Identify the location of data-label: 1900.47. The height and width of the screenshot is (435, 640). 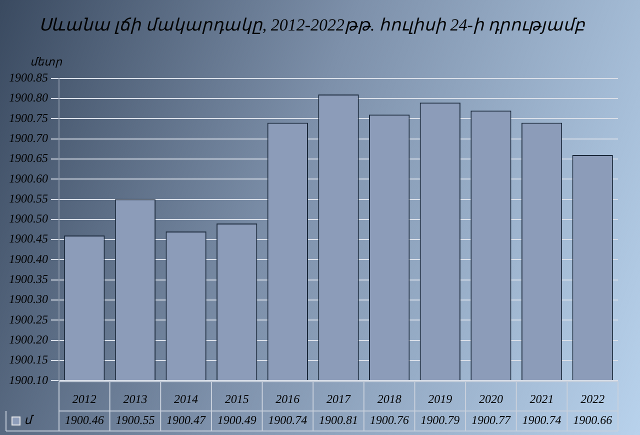
(186, 420).